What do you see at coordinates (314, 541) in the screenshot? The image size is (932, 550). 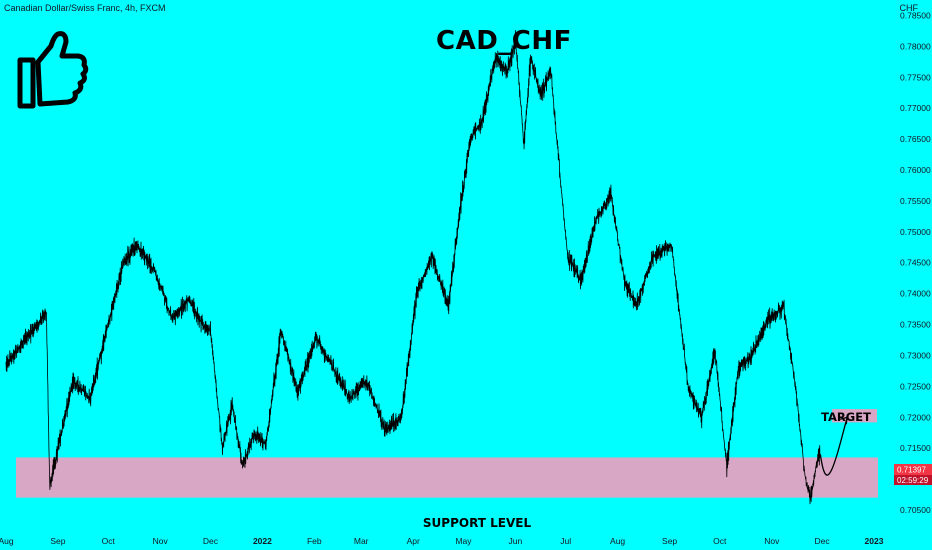 I see `x-tick-label: Feb` at bounding box center [314, 541].